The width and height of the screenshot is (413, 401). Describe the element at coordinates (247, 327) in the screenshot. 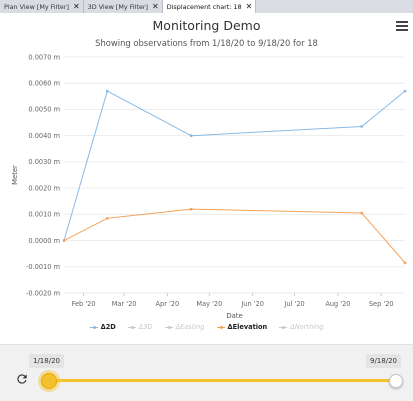

I see `legend-label: ΔElevation` at that location.